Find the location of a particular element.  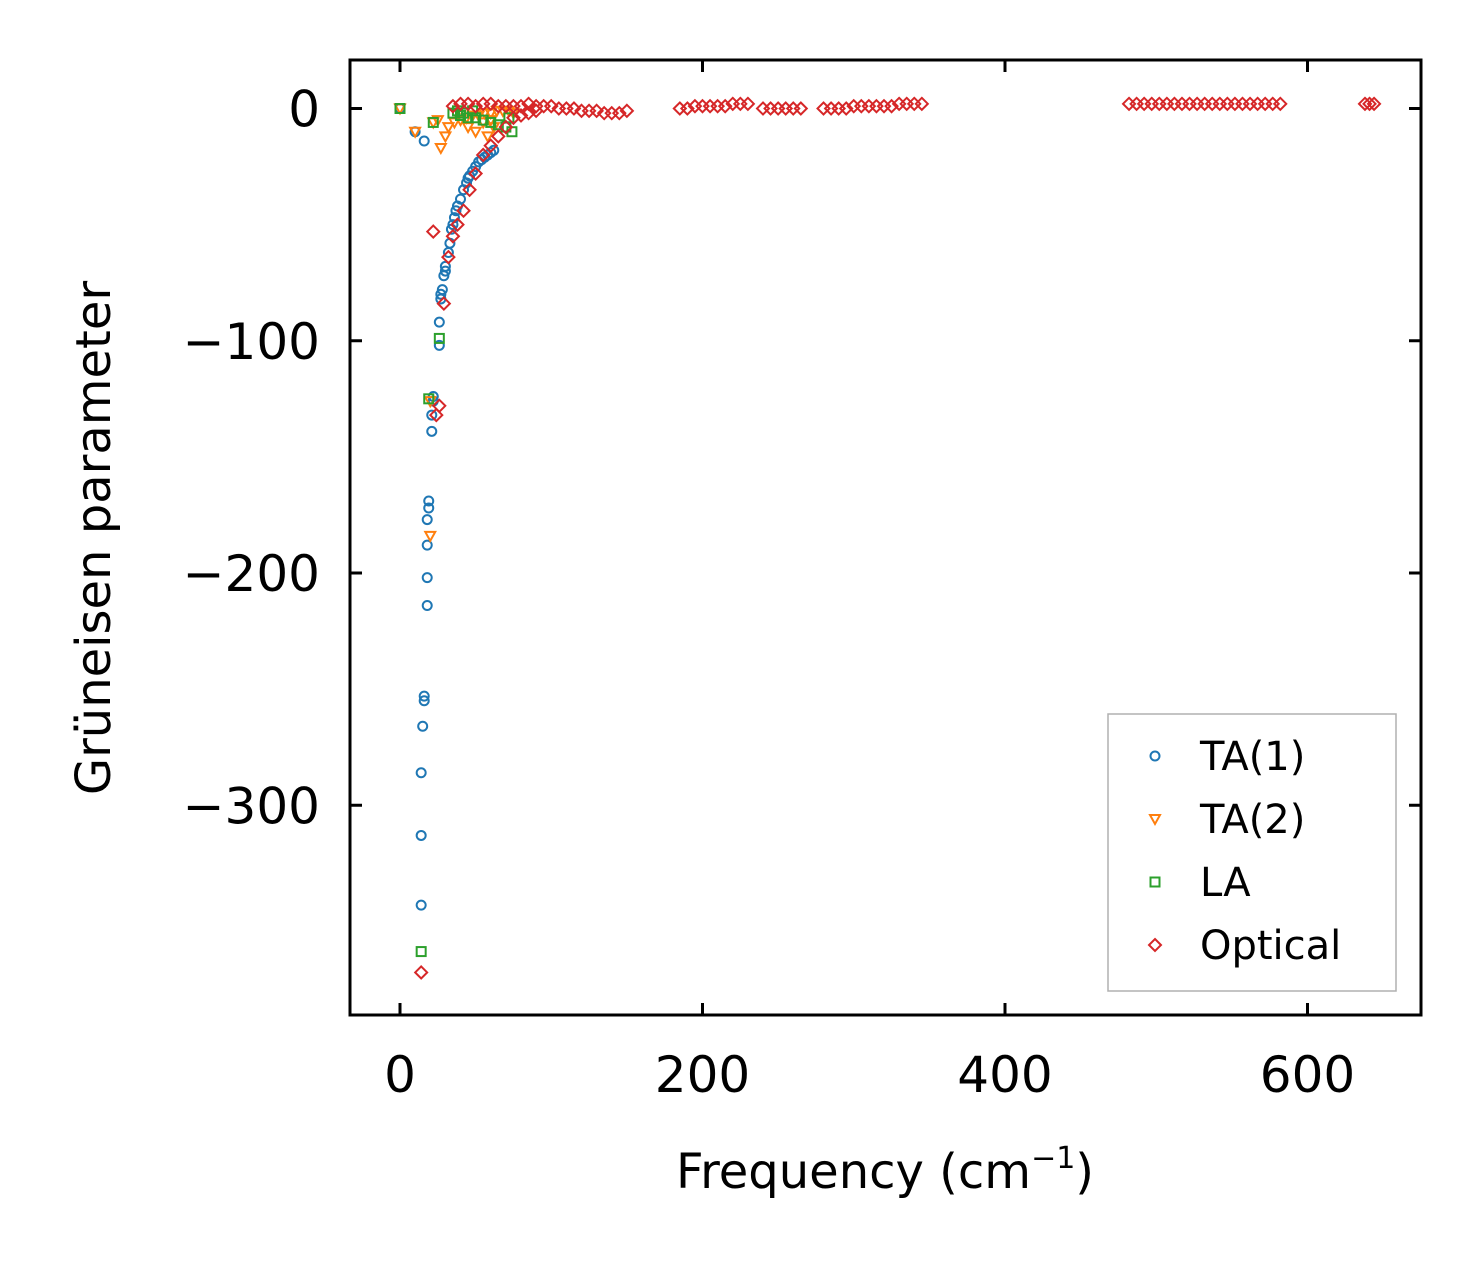

legend-entry-ta-2: TA(2) is located at coordinates (1226, 820).